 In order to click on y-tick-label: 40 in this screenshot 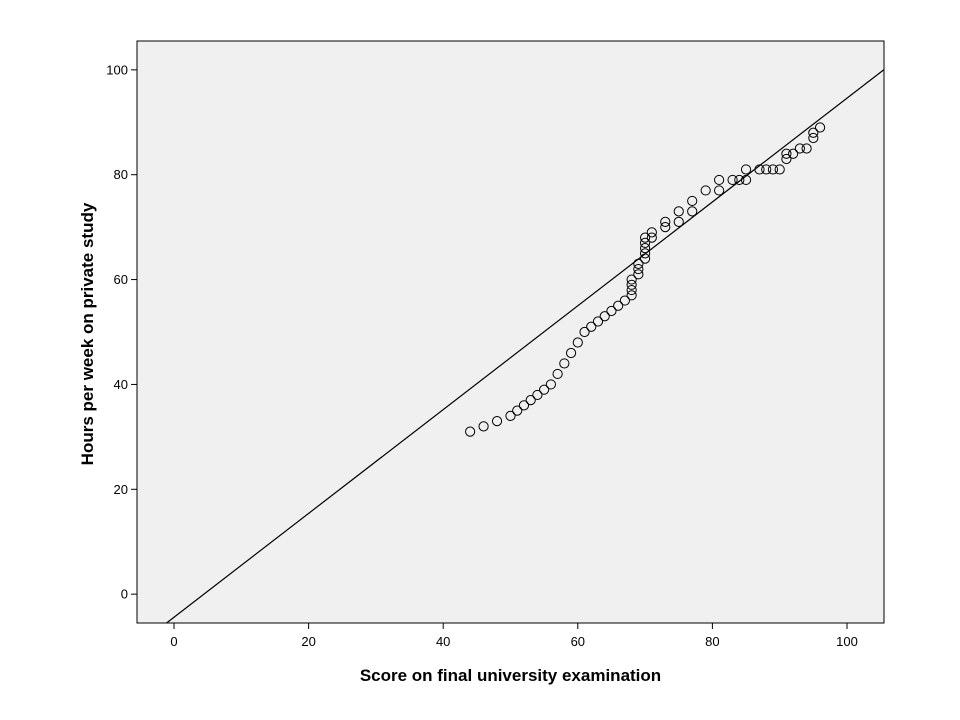, I will do `click(121, 384)`.